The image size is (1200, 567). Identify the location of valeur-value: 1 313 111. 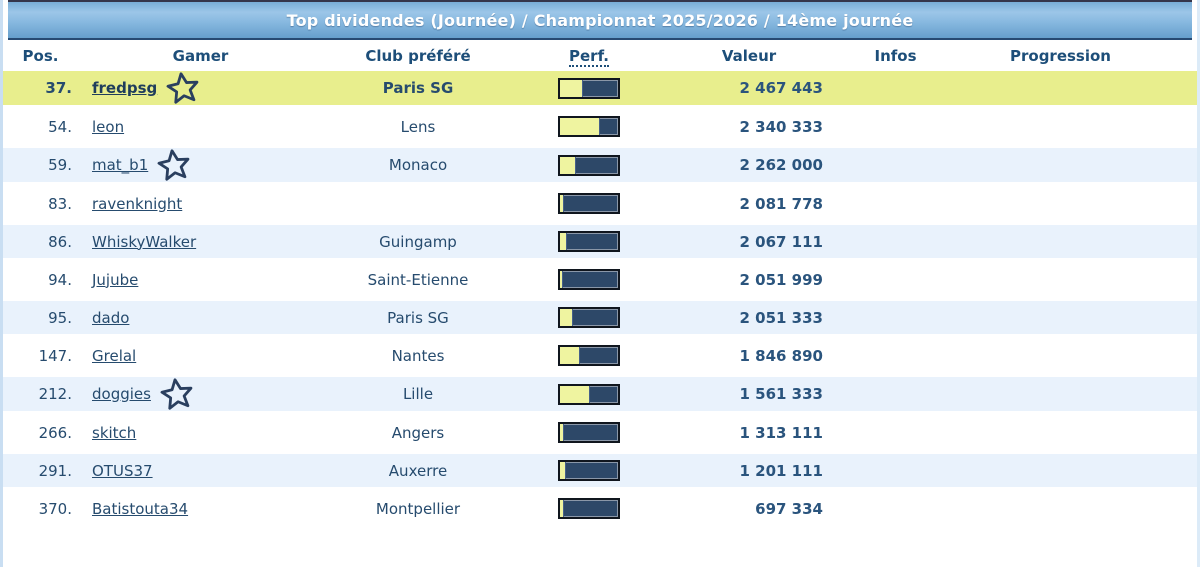
(781, 432).